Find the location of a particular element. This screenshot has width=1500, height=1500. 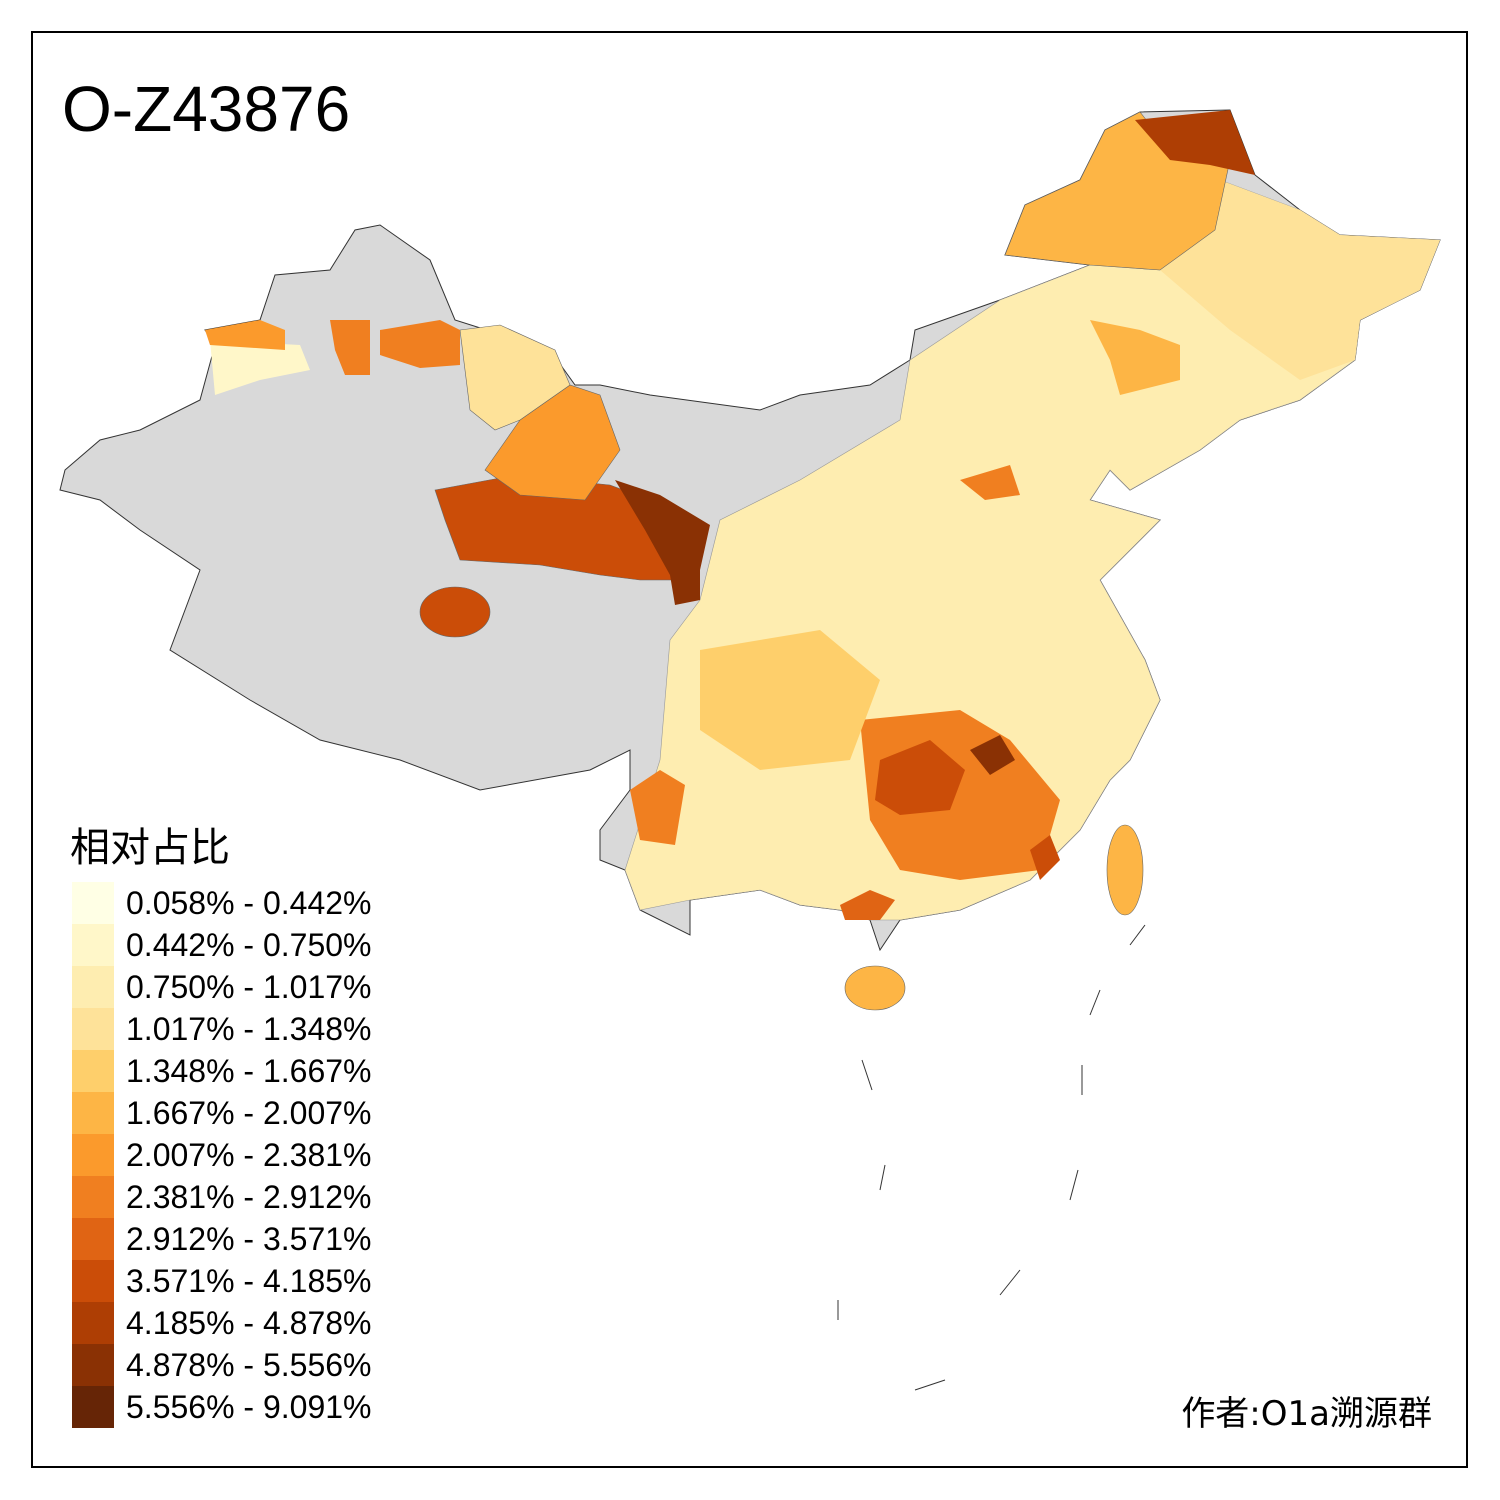

legend-item: 1.017% - 1.348% is located at coordinates (222, 1029).